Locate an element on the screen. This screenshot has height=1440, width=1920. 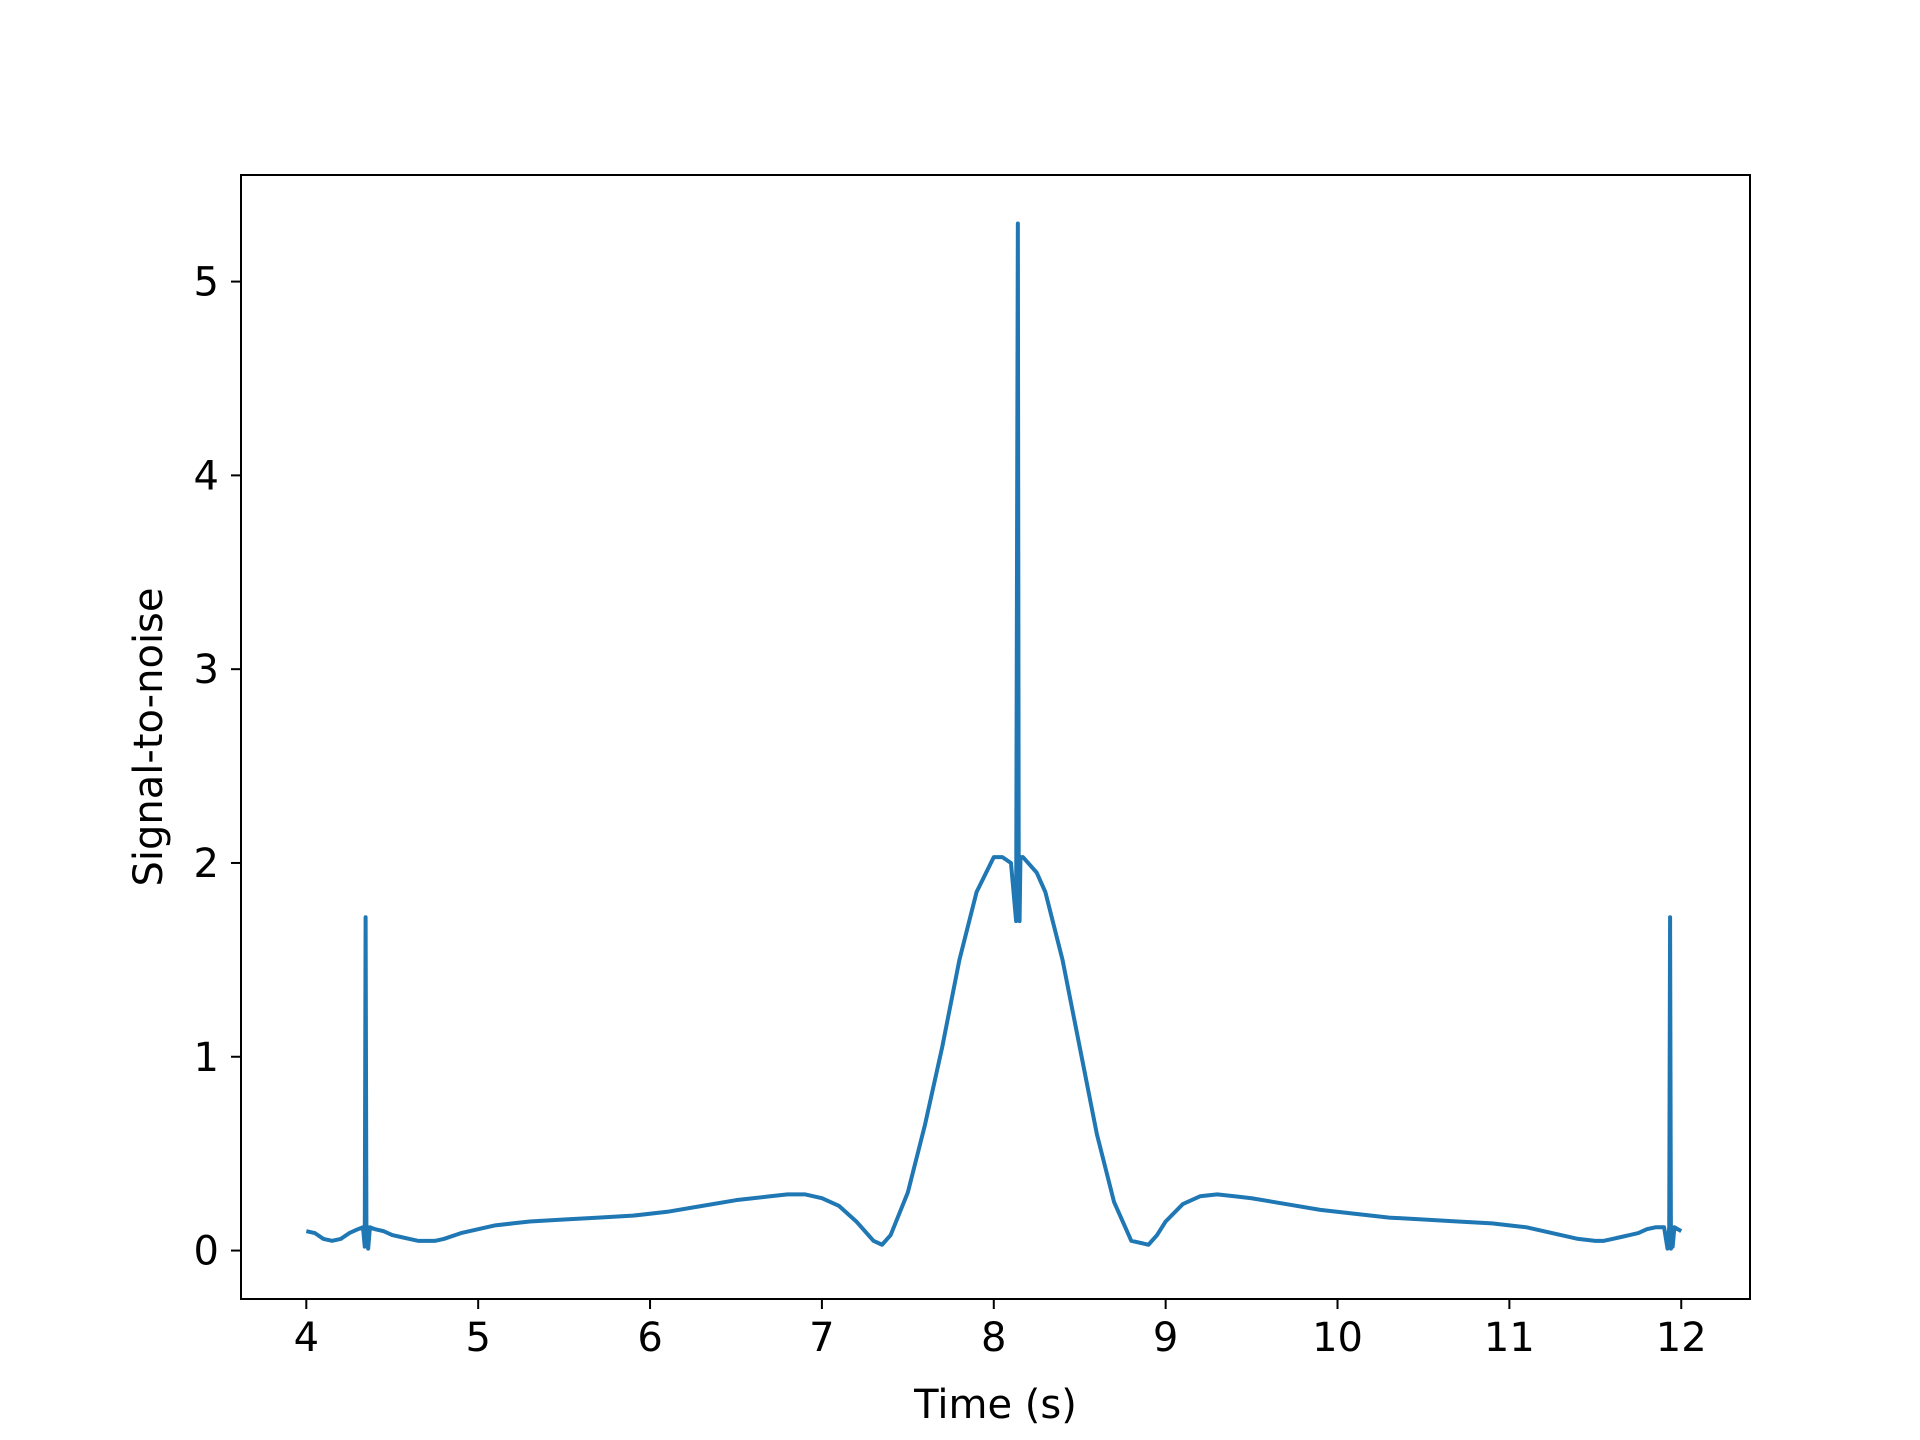
x-tick-label: 5 is located at coordinates (477, 1338).